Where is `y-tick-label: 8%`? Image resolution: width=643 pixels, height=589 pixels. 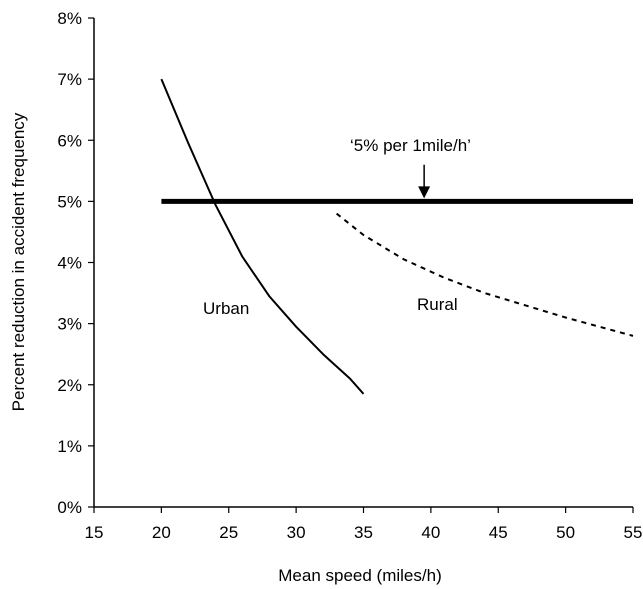
y-tick-label: 8% is located at coordinates (69, 18).